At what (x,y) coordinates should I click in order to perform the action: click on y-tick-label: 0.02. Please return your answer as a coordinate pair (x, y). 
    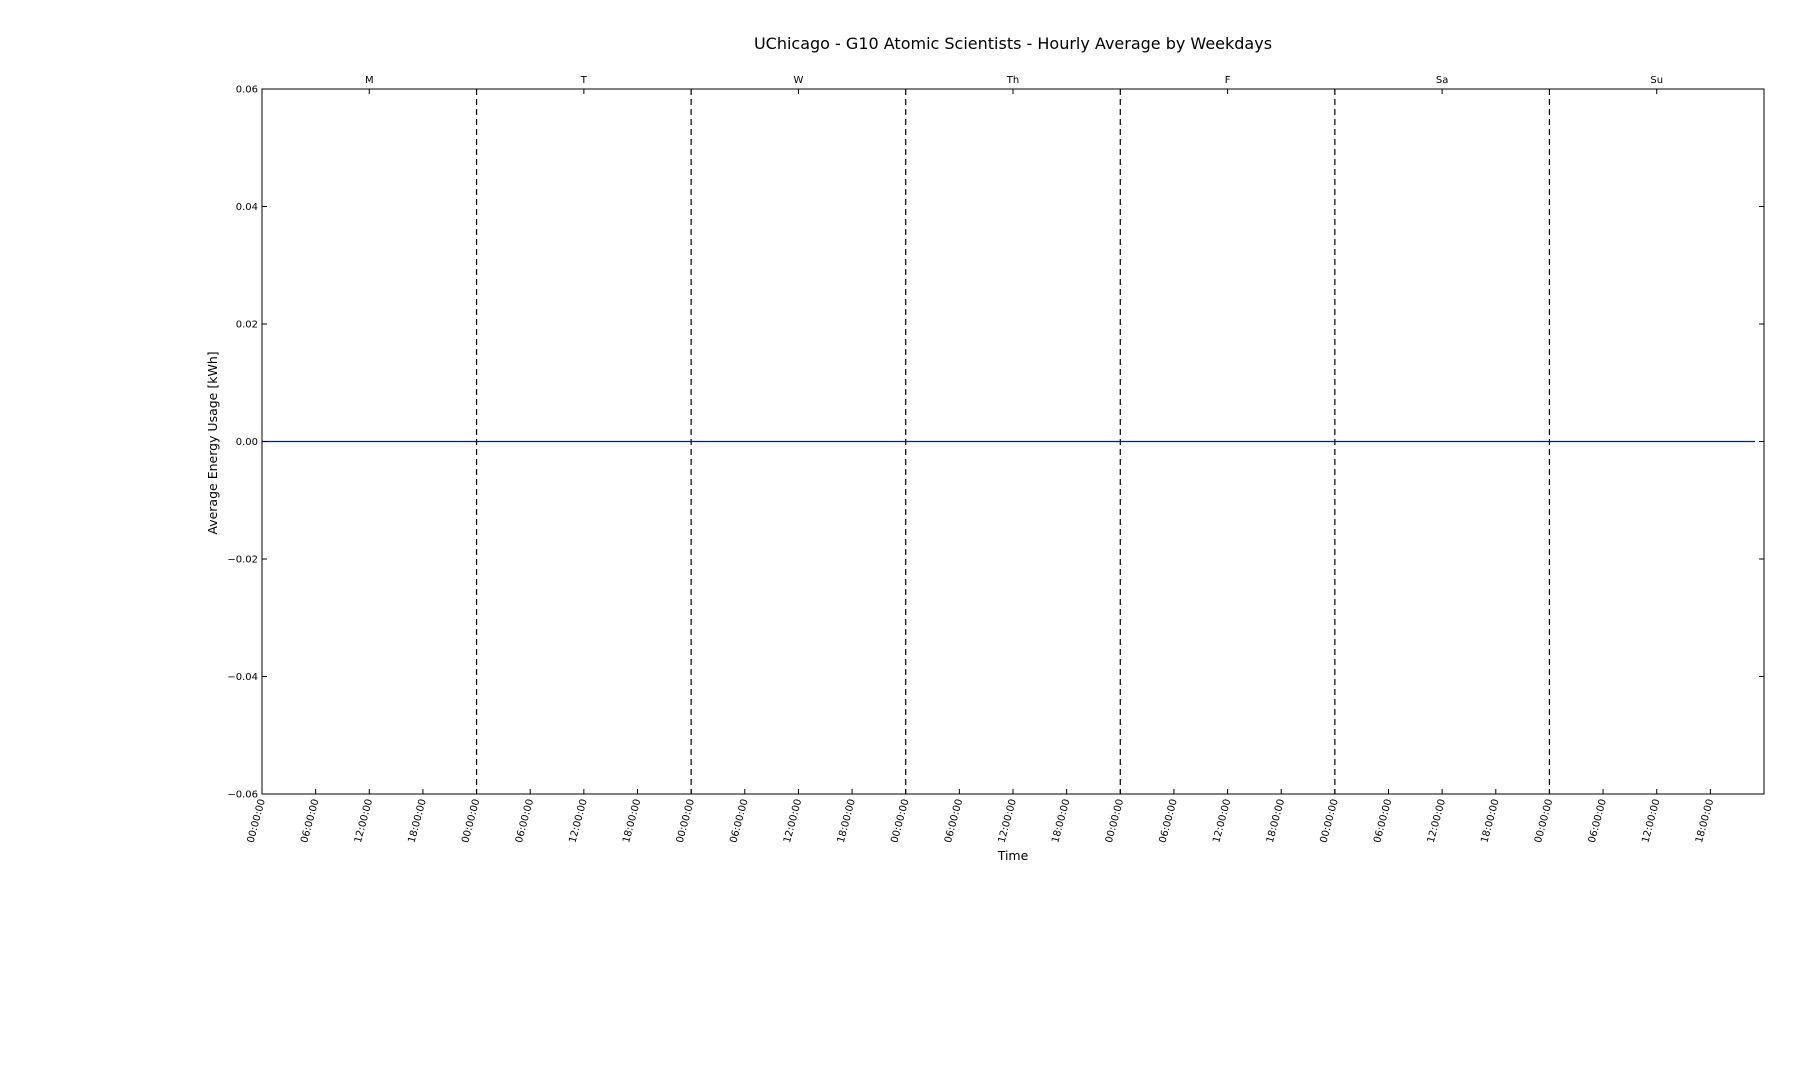
    Looking at the image, I should click on (247, 325).